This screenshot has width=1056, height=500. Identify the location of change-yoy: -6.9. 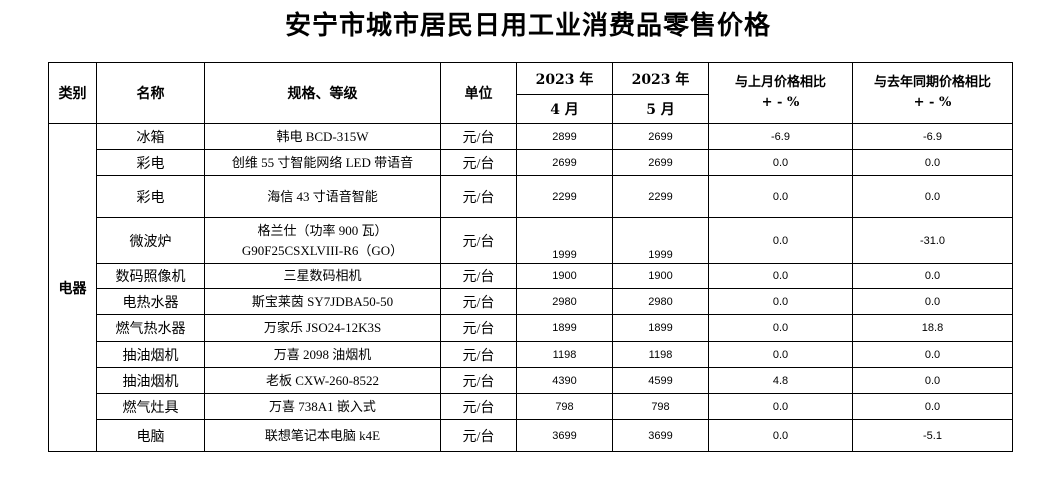
(932, 136).